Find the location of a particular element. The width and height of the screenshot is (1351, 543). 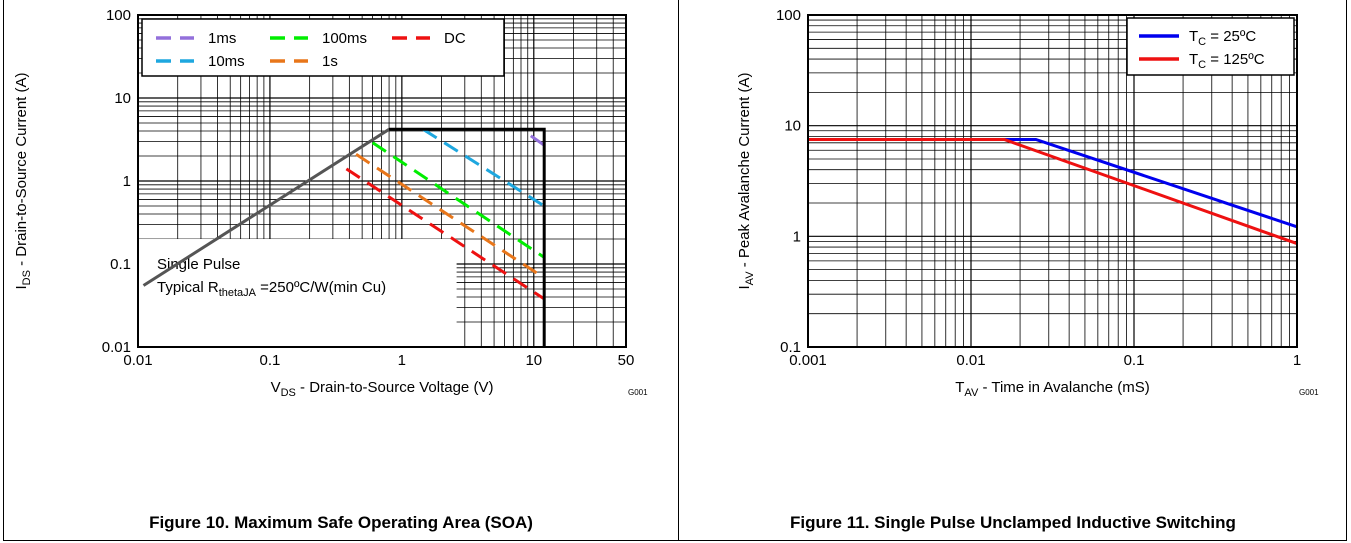

legend-label: TC = 25ºC is located at coordinates (1222, 38).